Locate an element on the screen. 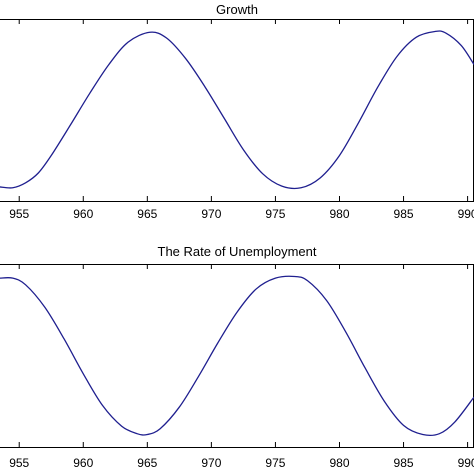 This screenshot has height=474, width=474. chart-title: Growth is located at coordinates (237, 9).